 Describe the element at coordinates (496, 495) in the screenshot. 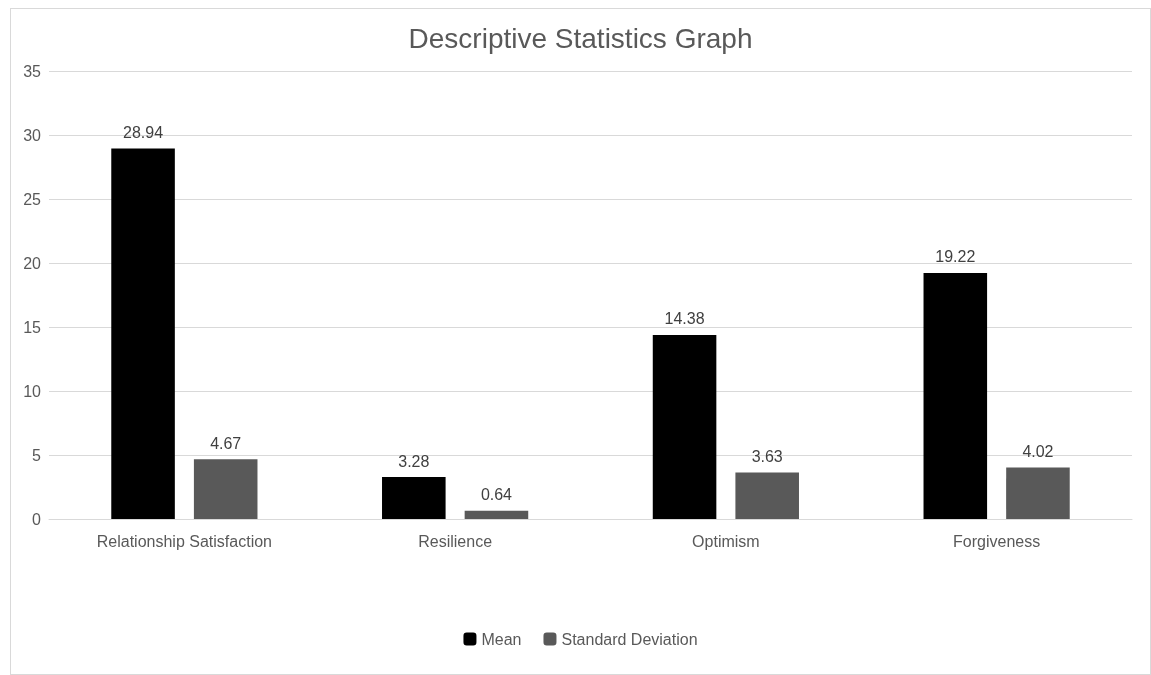

I see `data-label: 0.64` at that location.